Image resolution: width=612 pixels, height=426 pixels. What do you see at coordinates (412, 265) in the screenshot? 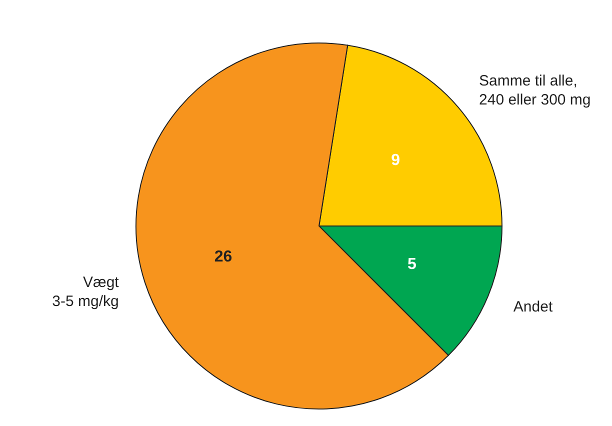
I see `data-label: 5` at bounding box center [412, 265].